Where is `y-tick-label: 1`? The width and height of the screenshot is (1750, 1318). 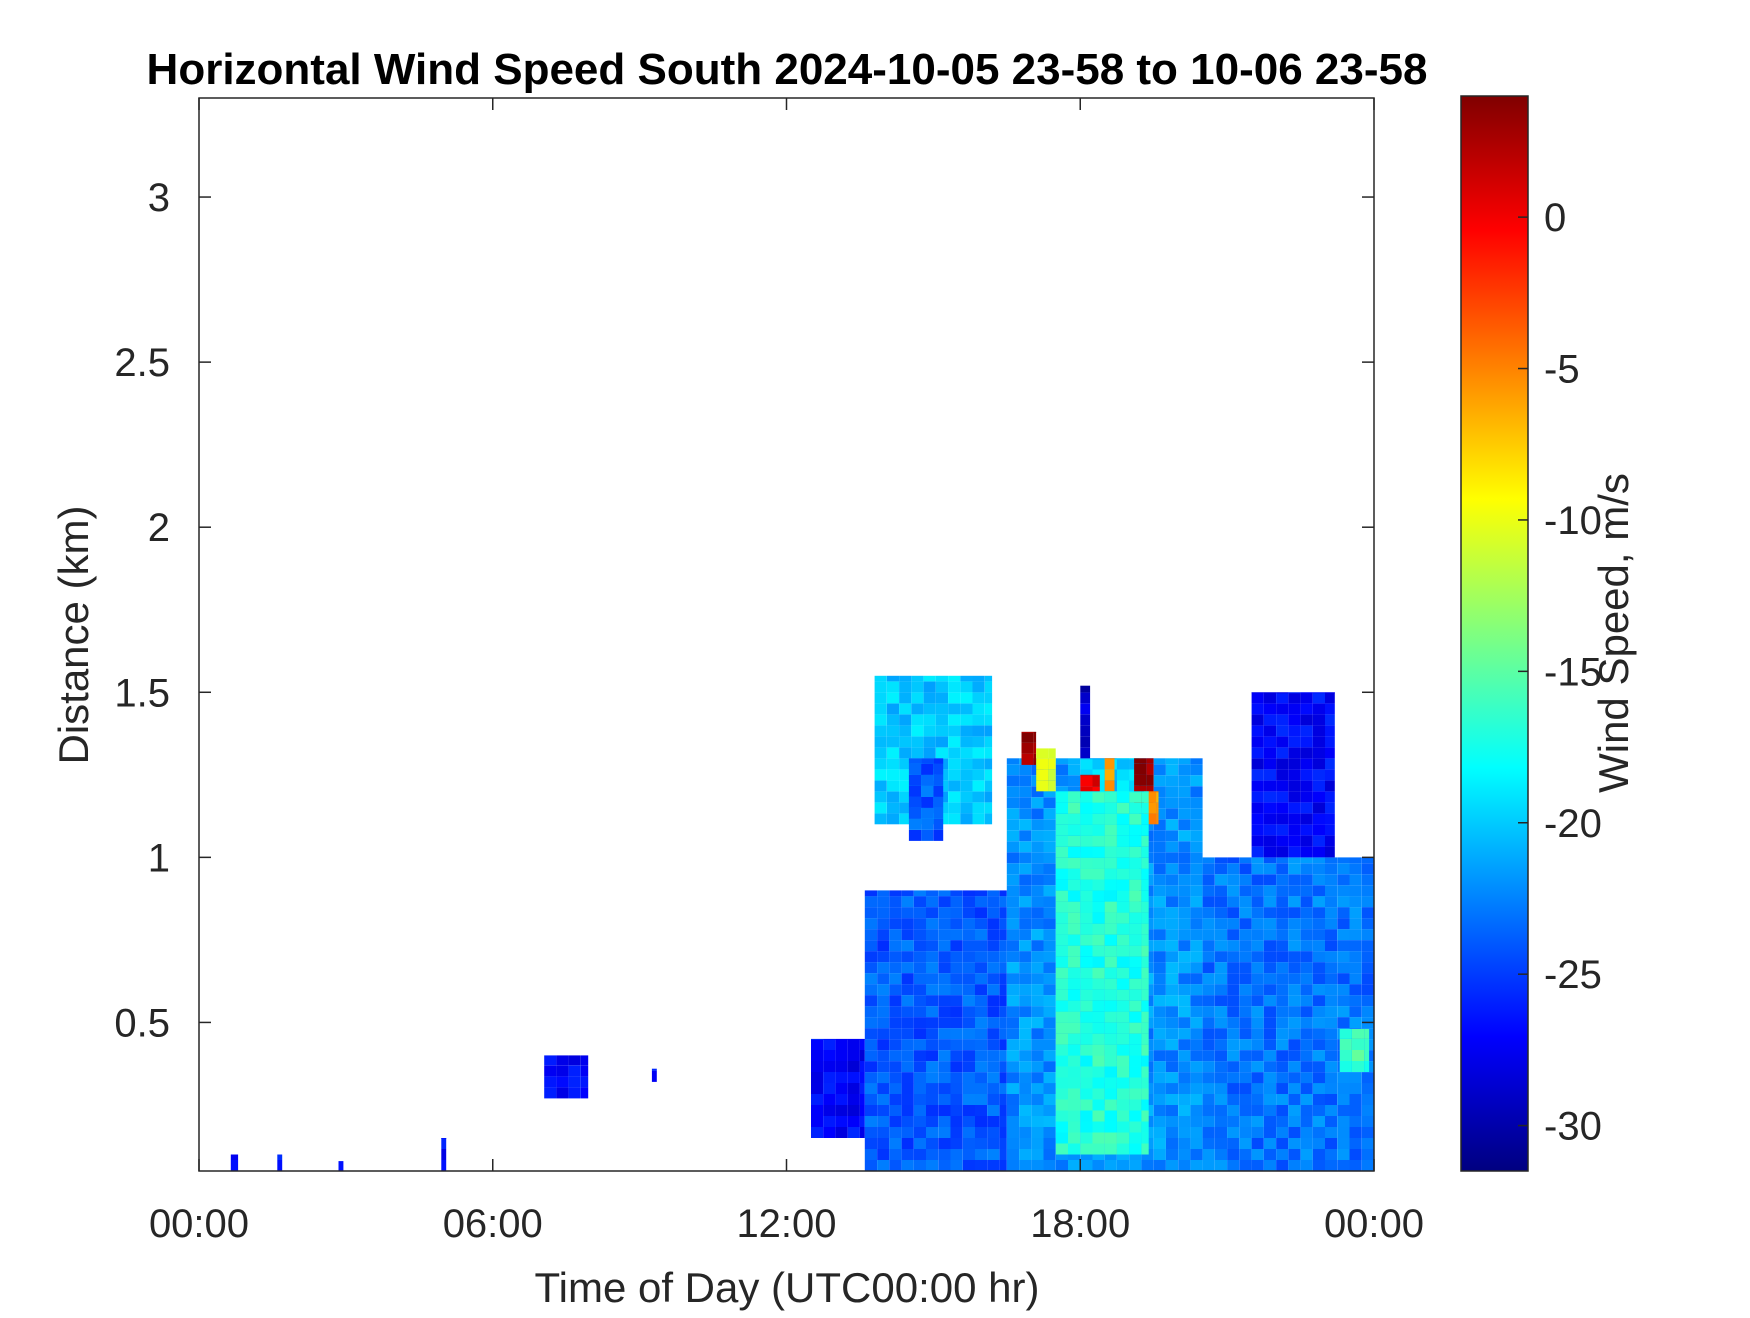 y-tick-label: 1 is located at coordinates (159, 858).